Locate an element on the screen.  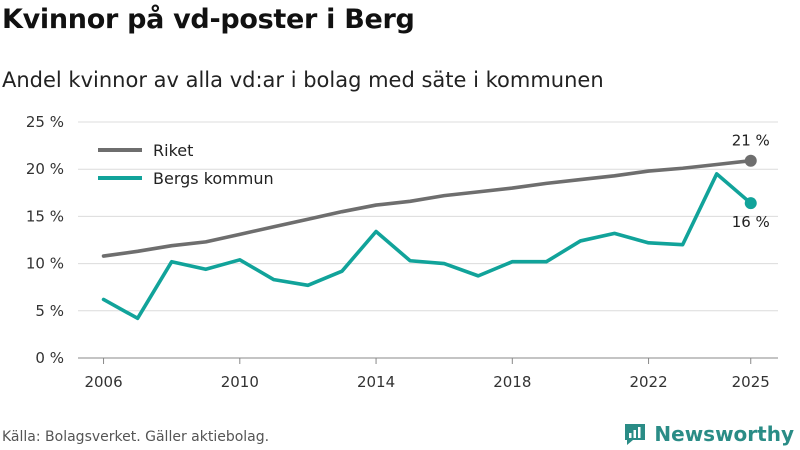
x-tick-label: 2018 is located at coordinates (512, 382).